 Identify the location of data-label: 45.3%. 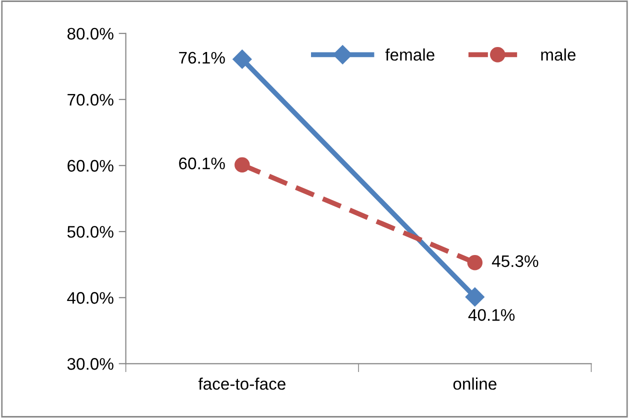
(515, 261).